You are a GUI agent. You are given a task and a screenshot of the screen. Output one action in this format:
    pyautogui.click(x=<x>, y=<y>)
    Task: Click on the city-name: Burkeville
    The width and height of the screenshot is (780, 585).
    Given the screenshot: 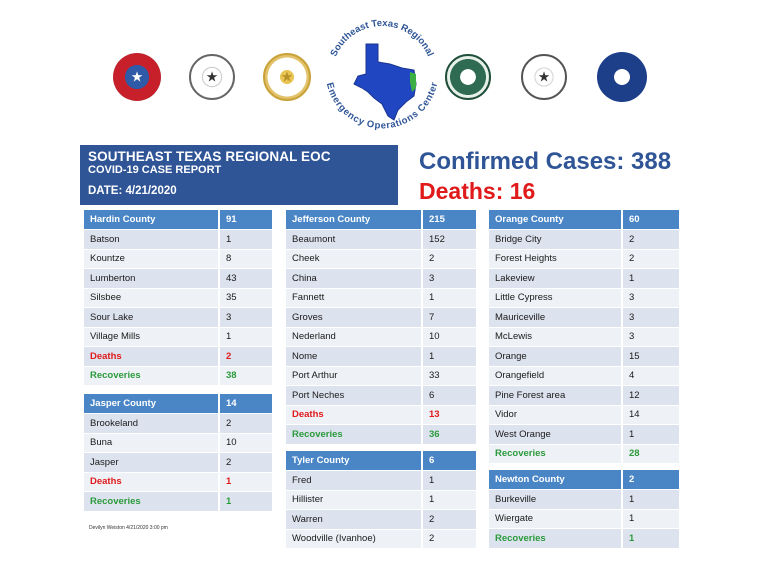 What is the action you would take?
    pyautogui.click(x=555, y=499)
    